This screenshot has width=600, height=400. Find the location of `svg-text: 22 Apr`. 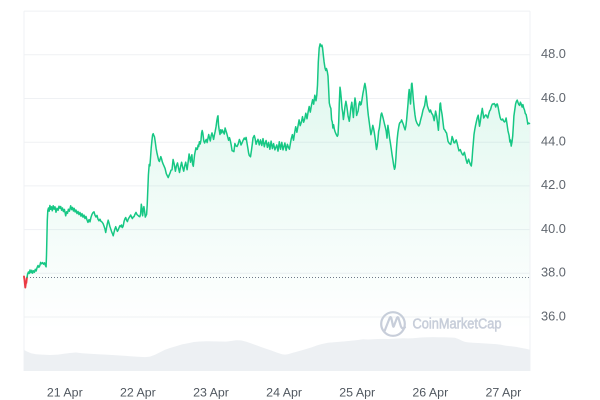

svg-text: 22 Apr is located at coordinates (138, 393).